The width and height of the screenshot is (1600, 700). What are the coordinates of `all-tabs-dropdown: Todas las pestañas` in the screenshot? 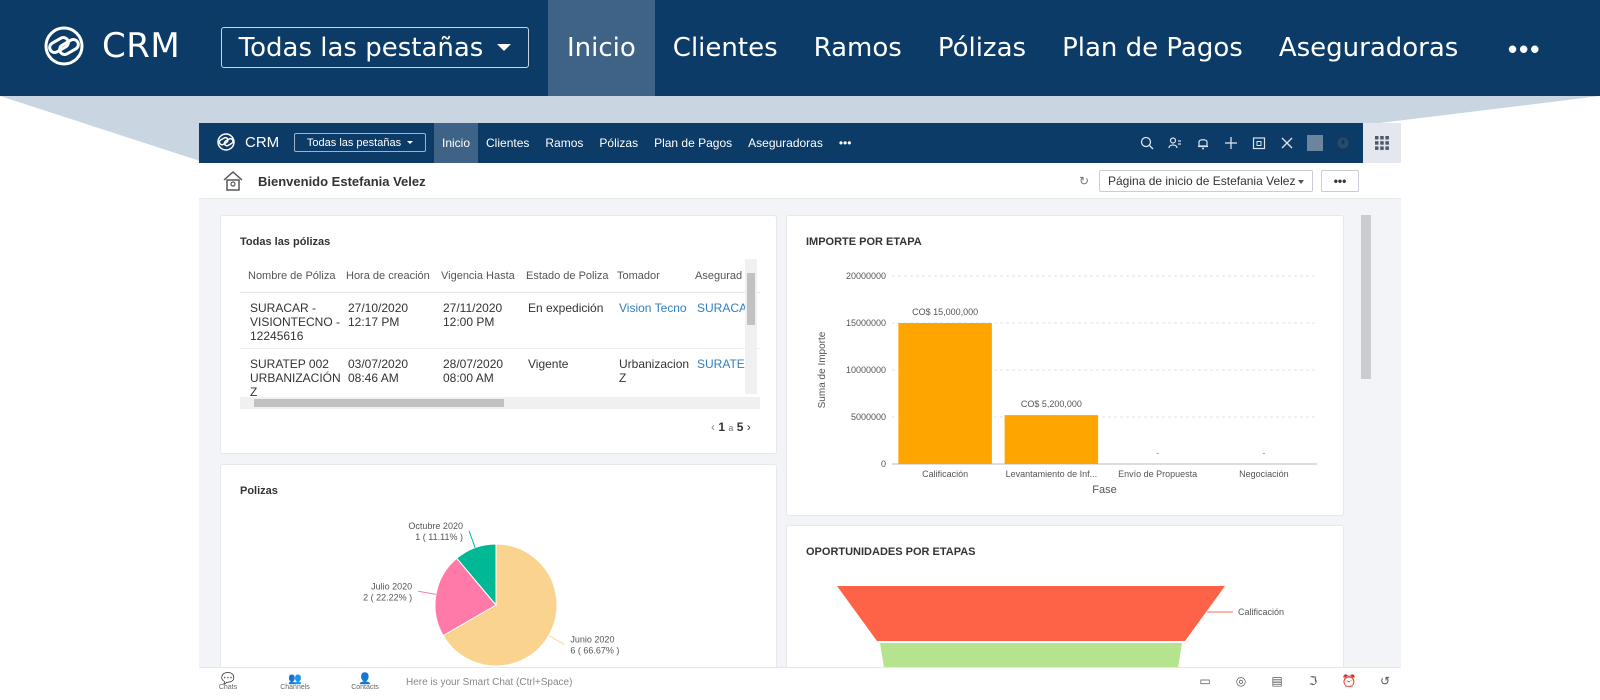 It's located at (375, 47).